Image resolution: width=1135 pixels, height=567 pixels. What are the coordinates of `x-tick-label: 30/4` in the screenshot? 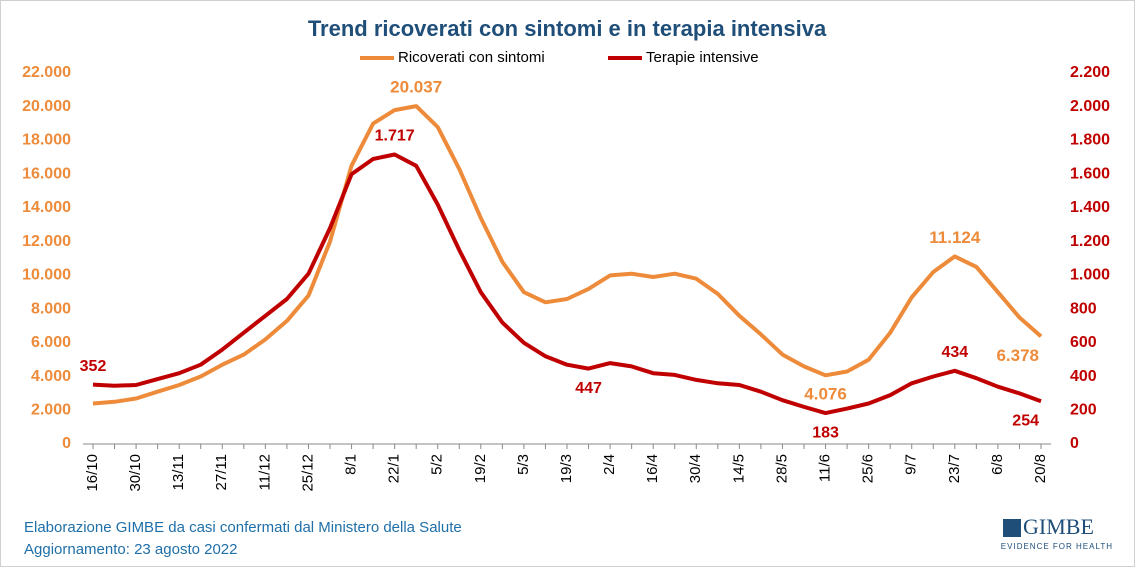 It's located at (695, 468).